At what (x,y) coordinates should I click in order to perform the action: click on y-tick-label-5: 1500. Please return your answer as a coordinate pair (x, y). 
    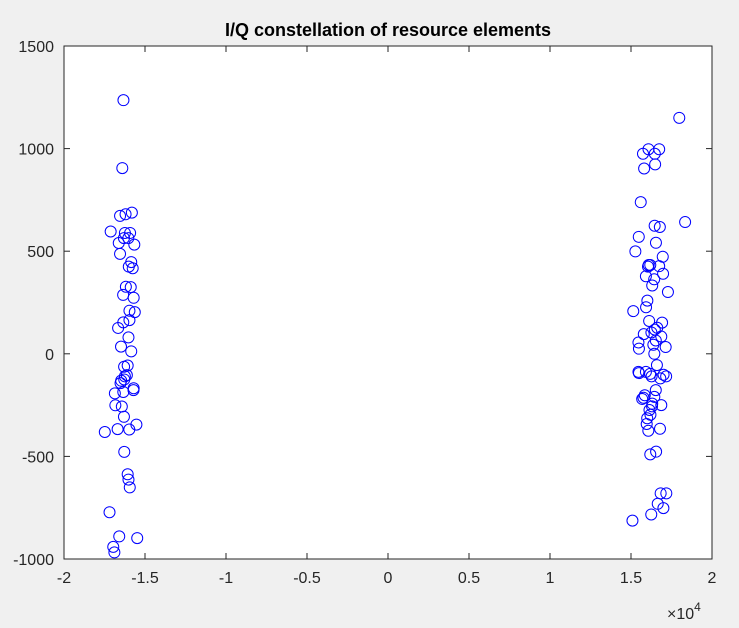
    Looking at the image, I should click on (36, 47).